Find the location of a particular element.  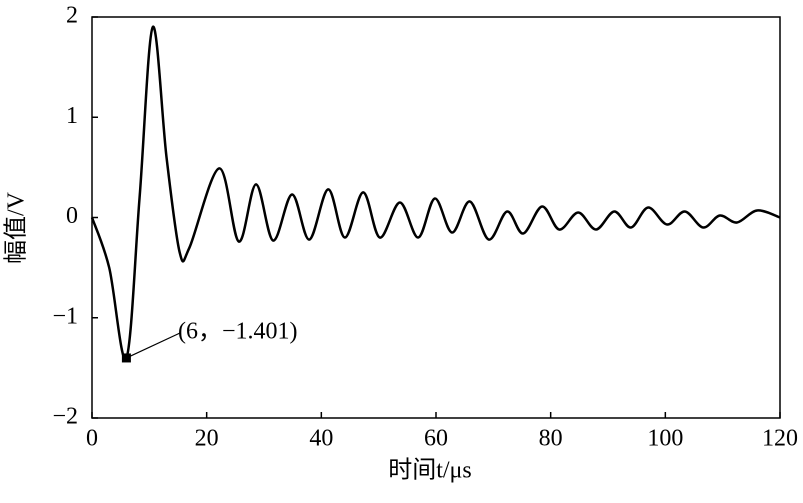

annotation-leader is located at coordinates (153, 345).